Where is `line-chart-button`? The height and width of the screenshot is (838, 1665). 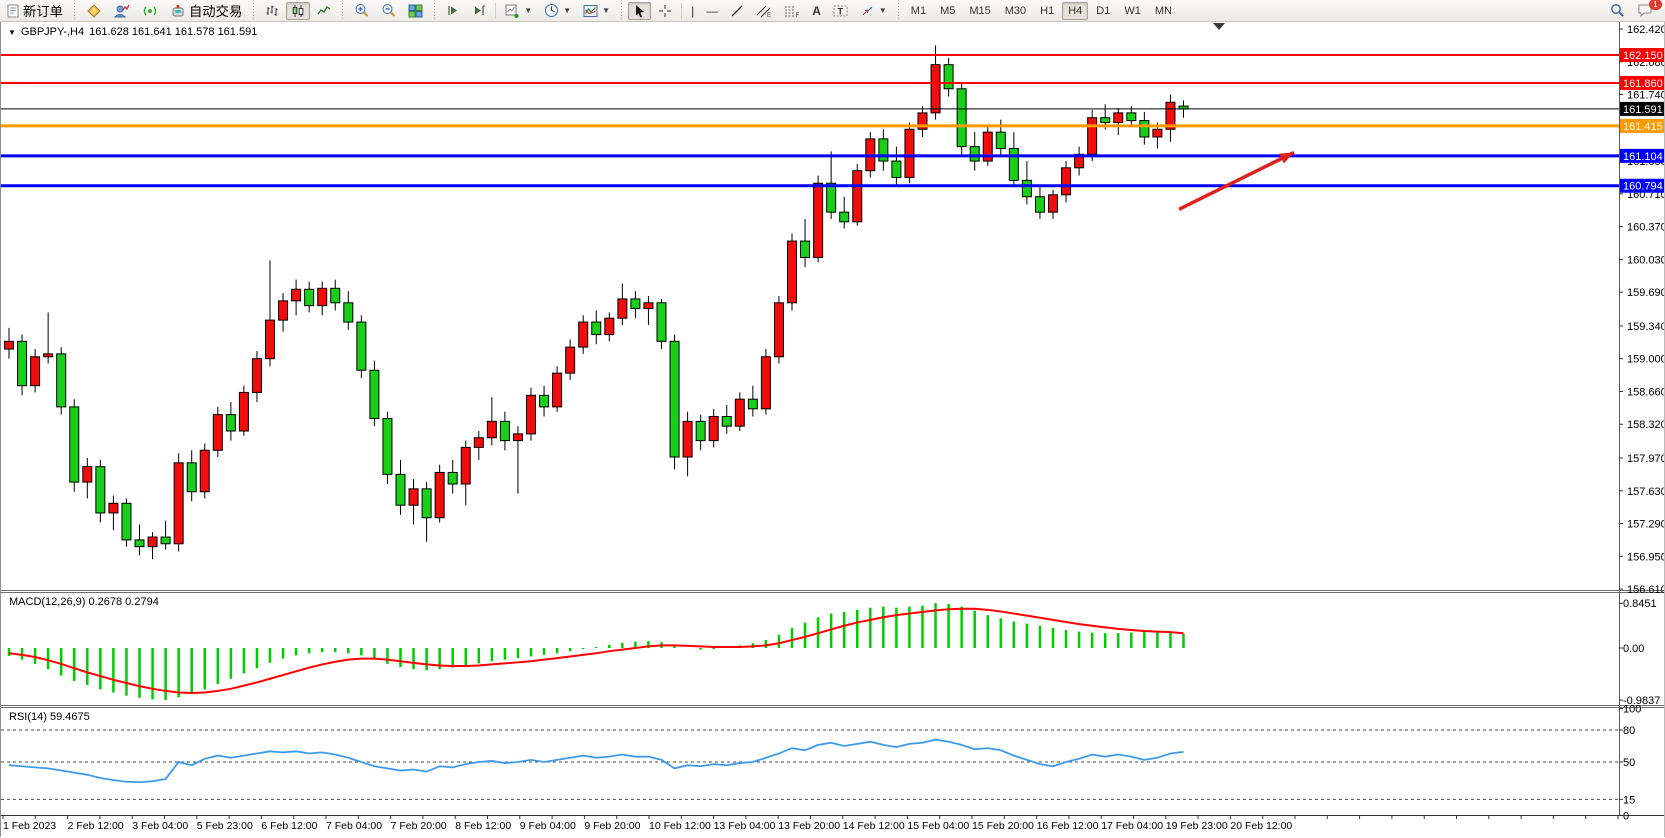 line-chart-button is located at coordinates (324, 11).